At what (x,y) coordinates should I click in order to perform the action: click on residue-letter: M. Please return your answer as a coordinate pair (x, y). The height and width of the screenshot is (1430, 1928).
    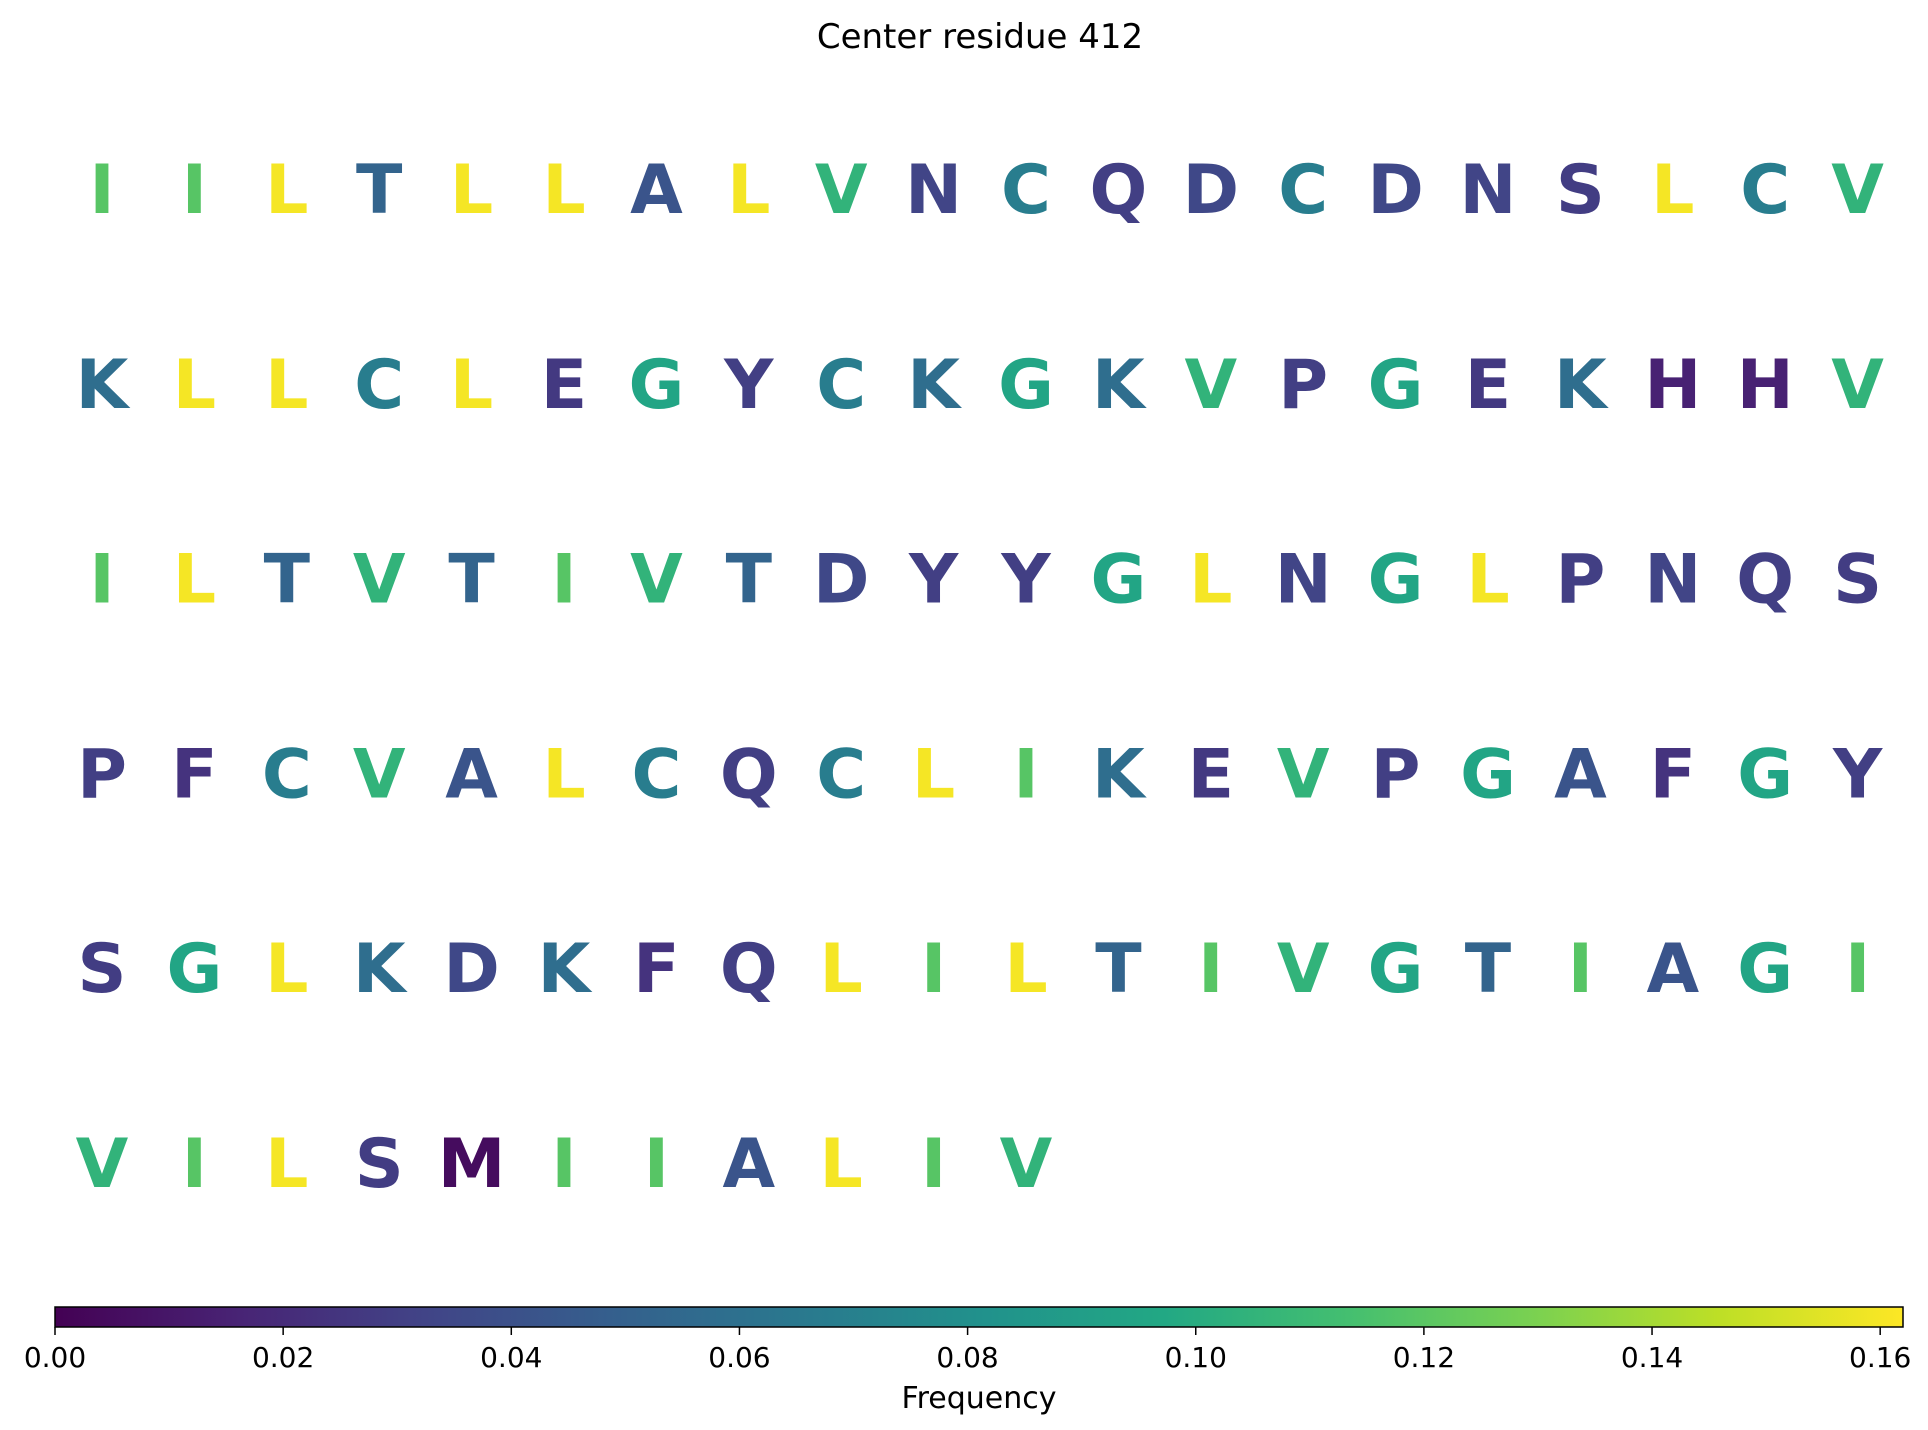
    Looking at the image, I should click on (472, 1164).